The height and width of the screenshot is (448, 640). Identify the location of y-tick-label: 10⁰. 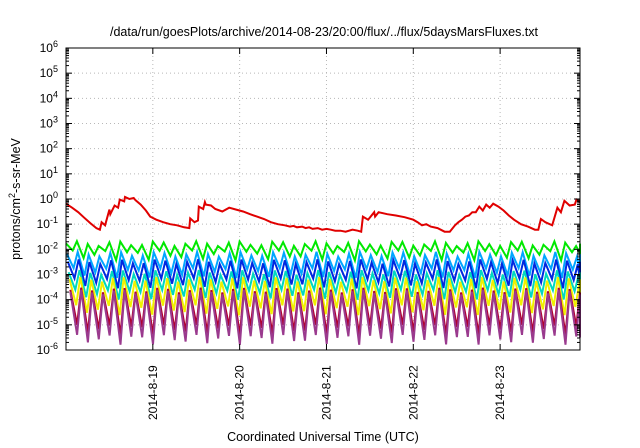
(49, 198).